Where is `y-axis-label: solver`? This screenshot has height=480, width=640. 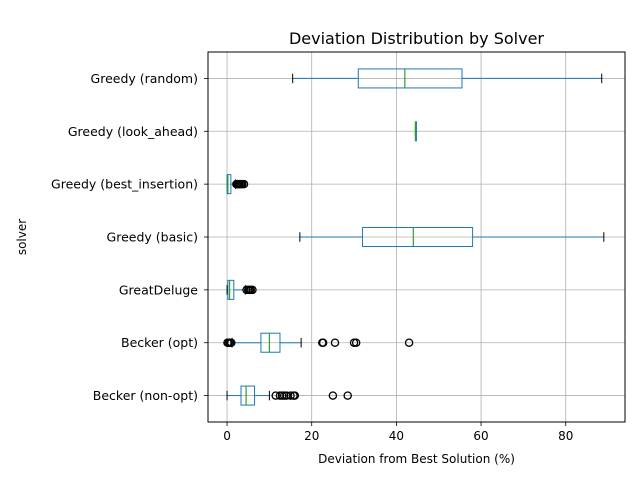 y-axis-label: solver is located at coordinates (22, 237).